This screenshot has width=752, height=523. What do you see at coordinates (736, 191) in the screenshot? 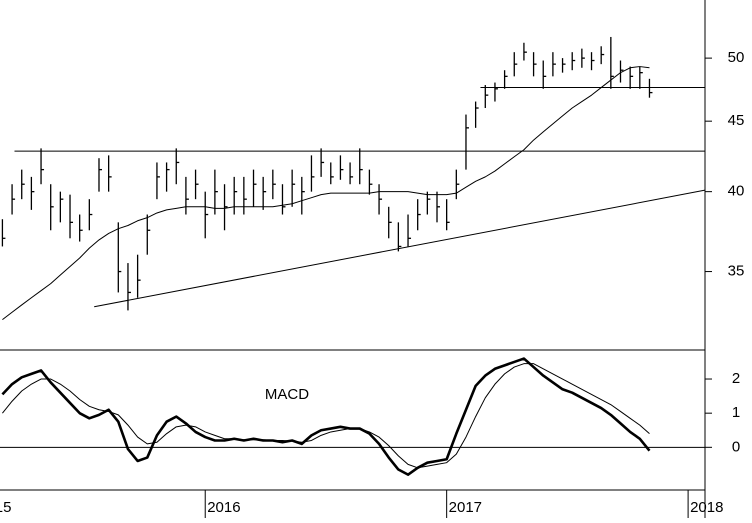
I see `y-tick-label: 40` at bounding box center [736, 191].